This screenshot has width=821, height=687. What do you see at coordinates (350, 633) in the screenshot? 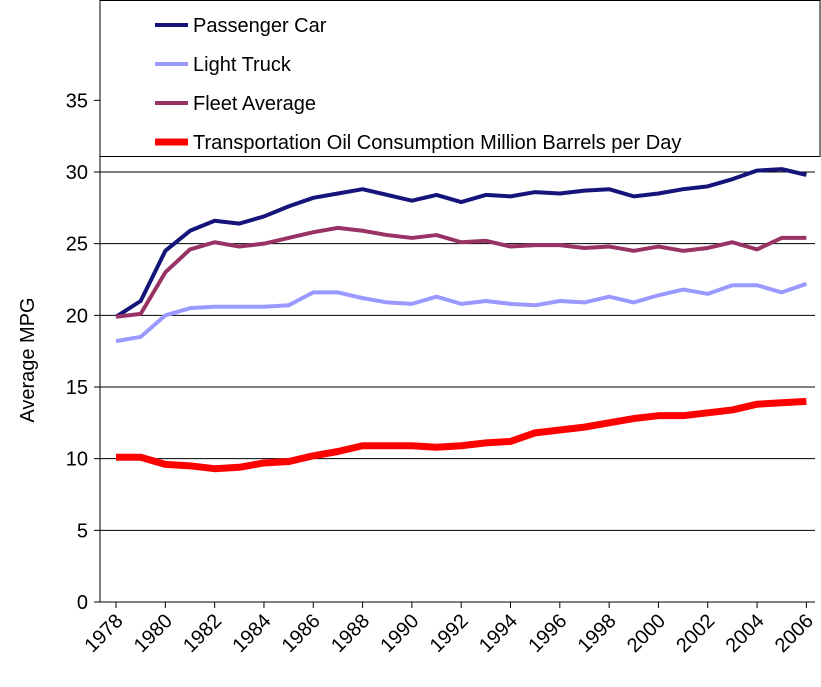
I see `x-tick-label: 1988` at bounding box center [350, 633].